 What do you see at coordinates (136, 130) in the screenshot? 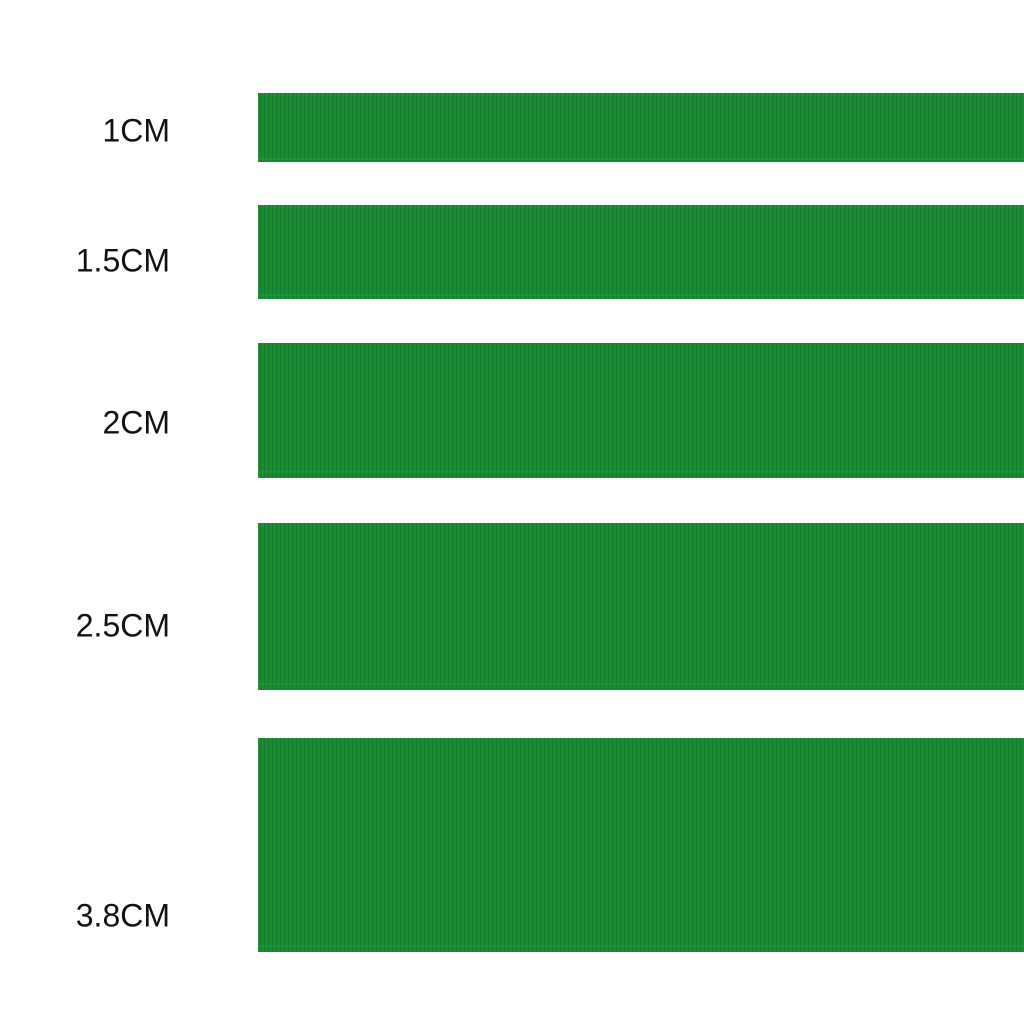
I see `size-label: 1CM` at bounding box center [136, 130].